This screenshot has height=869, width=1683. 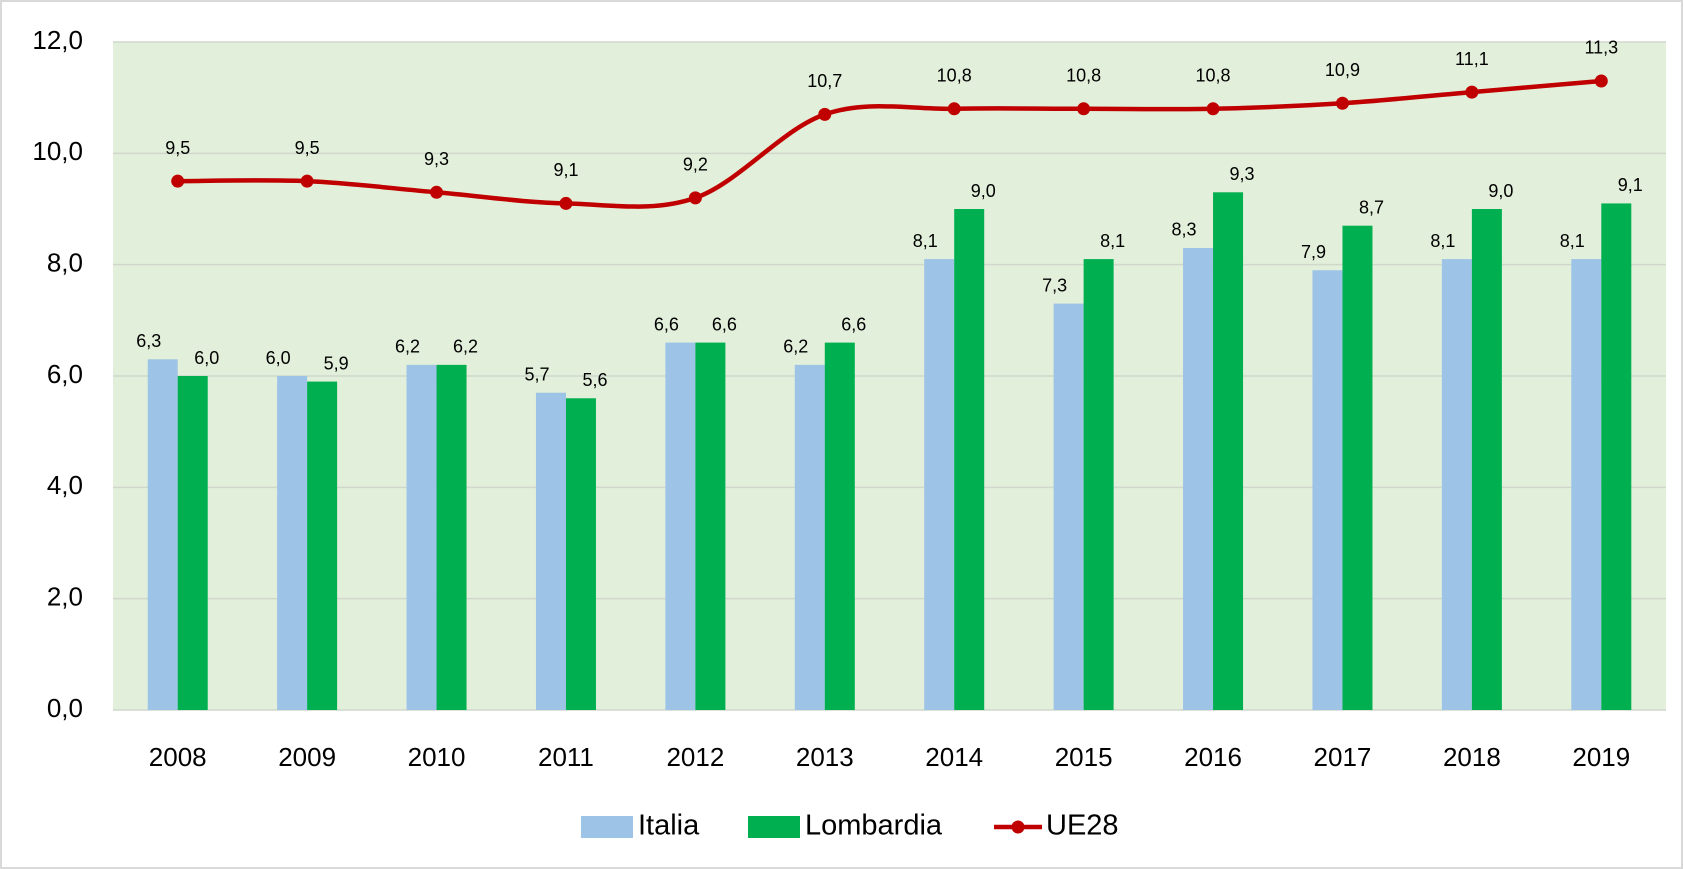 I want to click on data-label: 7,9, so click(x=1313, y=252).